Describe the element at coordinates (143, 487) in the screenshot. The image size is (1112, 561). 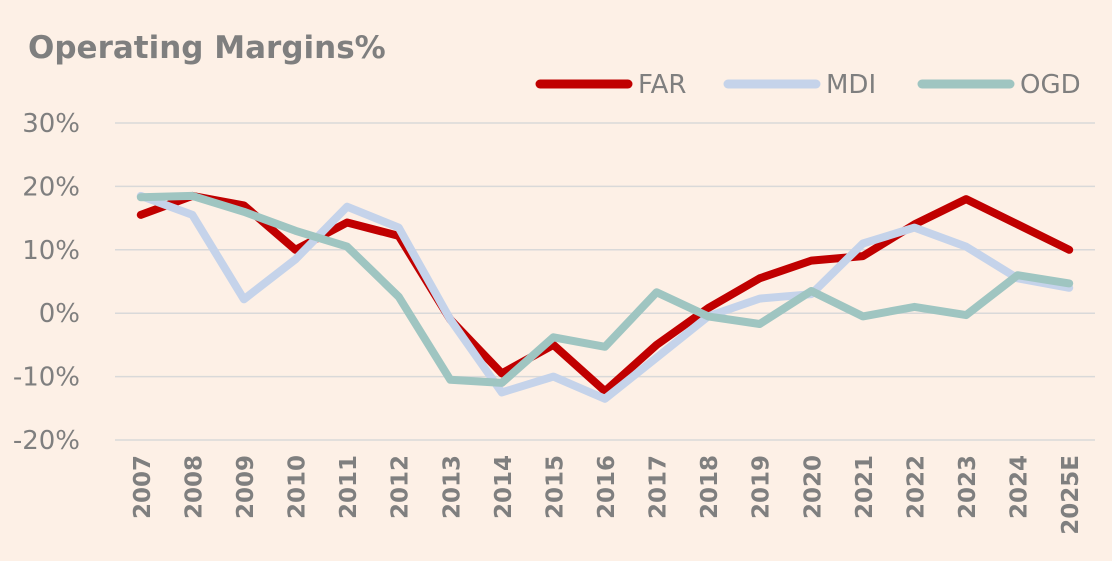
I see `x-tick-label: 2007` at that location.